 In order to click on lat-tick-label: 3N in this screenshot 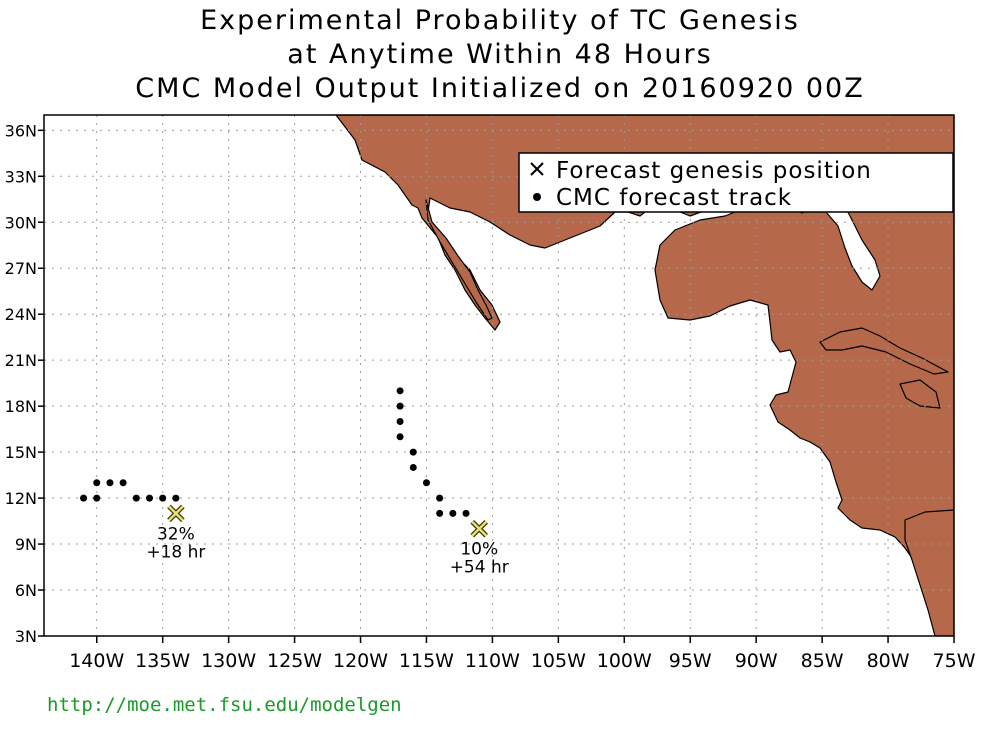, I will do `click(26, 636)`.